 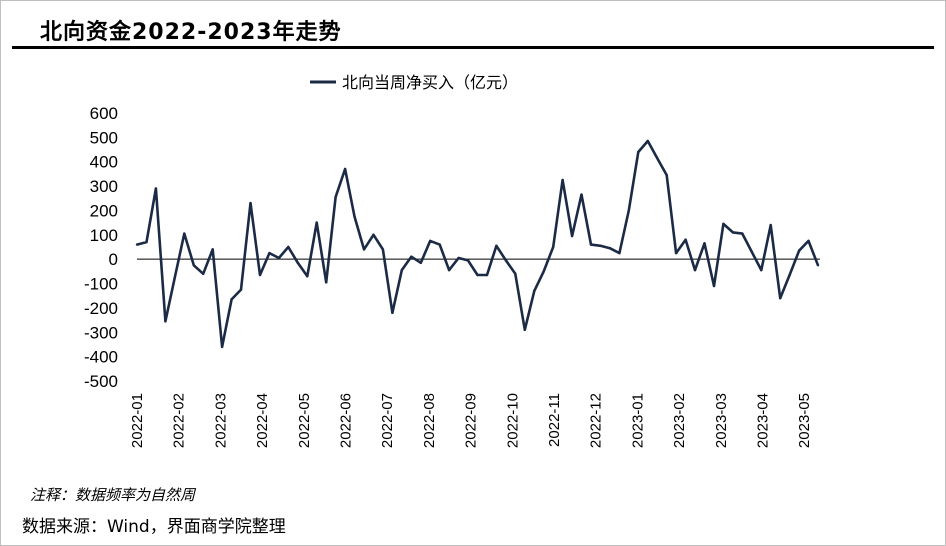 What do you see at coordinates (137, 420) in the screenshot?
I see `x-tick-label: 2022-01` at bounding box center [137, 420].